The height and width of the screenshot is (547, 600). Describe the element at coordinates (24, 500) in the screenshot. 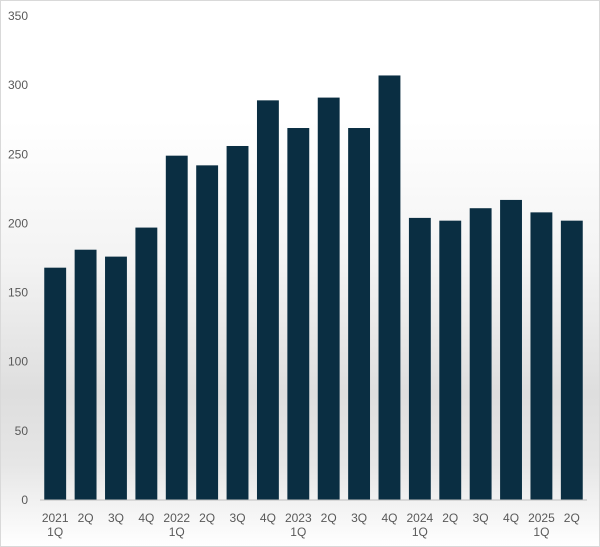

I see `y-tick-label: 0` at that location.